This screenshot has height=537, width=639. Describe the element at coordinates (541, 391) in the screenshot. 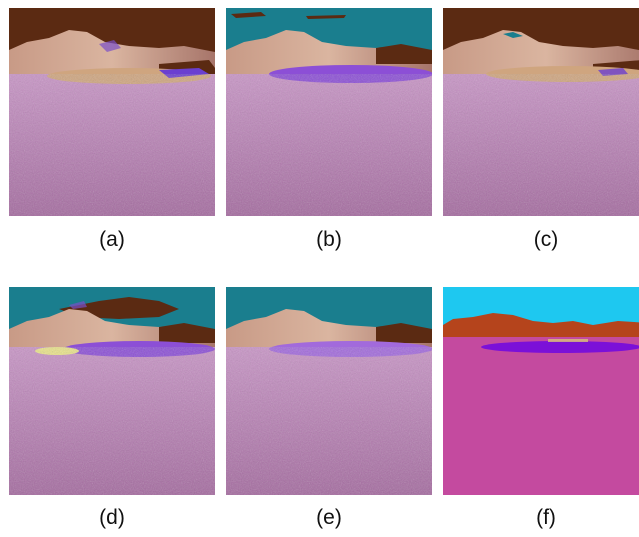

I see `segmentation-panel-f` at that location.